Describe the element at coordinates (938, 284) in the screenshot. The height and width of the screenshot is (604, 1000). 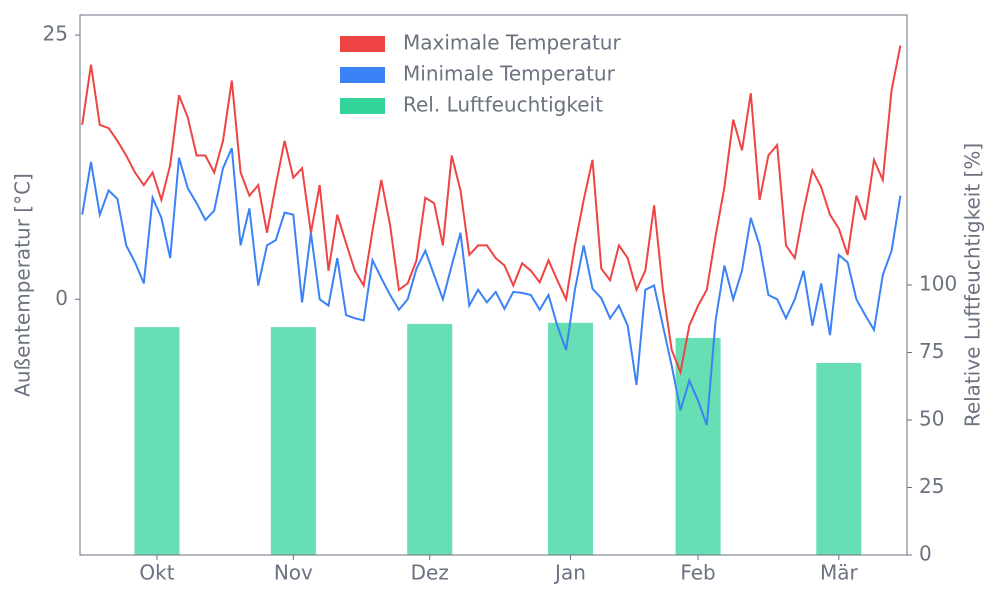
I see `y2-tick-label: 100` at that location.